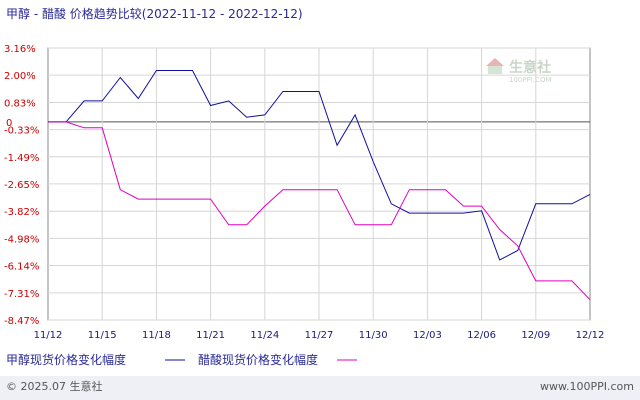 The height and width of the screenshot is (400, 640). What do you see at coordinates (21, 267) in the screenshot?
I see `y-tick-label: -6.14%` at bounding box center [21, 267].